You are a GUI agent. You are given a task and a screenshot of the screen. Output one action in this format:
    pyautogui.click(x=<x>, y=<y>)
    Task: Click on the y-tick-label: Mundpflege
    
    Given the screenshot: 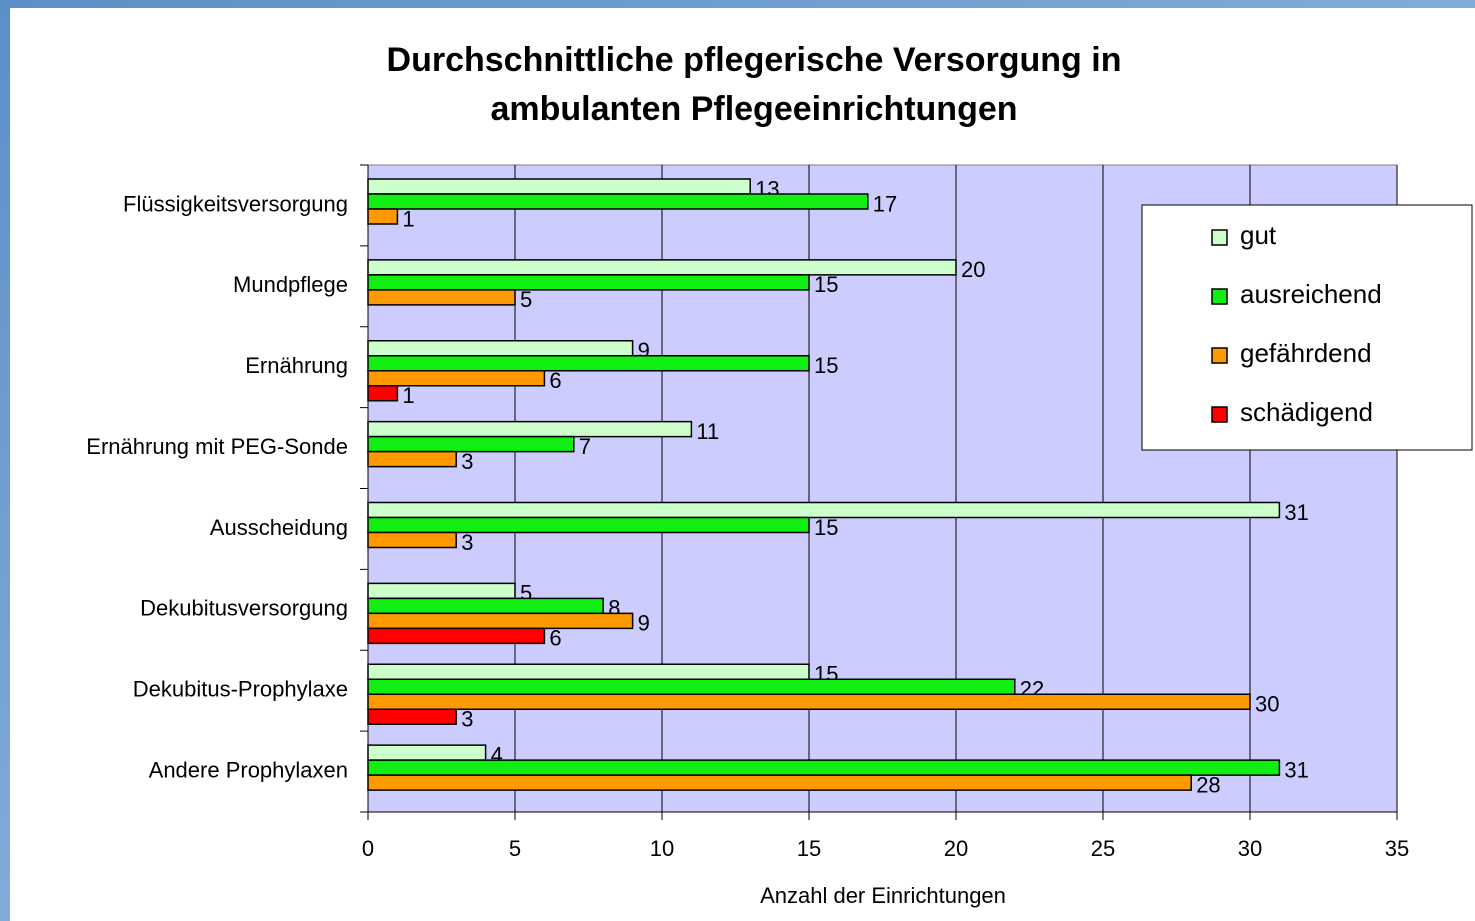 What is the action you would take?
    pyautogui.click(x=290, y=284)
    